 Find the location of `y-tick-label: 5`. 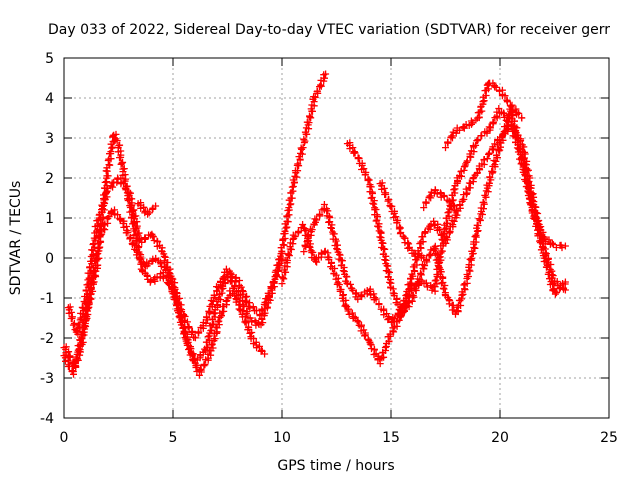

y-tick-label: 5 is located at coordinates (49, 59).